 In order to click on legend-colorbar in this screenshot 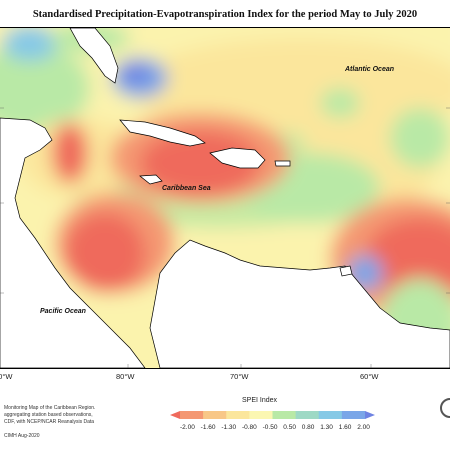, I will do `click(272, 415)`.